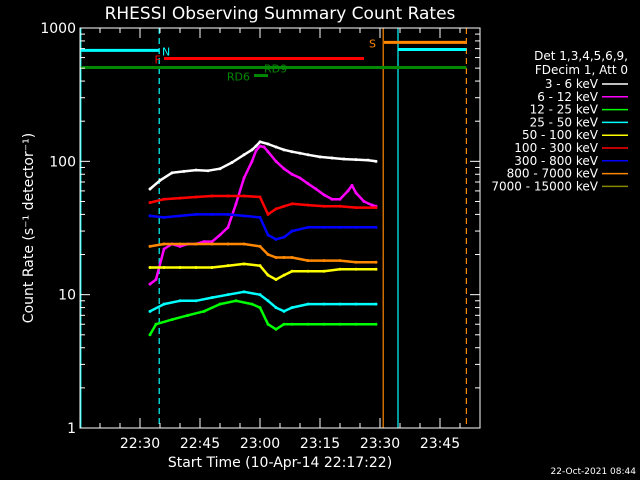  I want to click on legend-entry-label: 12 - 25 keV, so click(564, 110).